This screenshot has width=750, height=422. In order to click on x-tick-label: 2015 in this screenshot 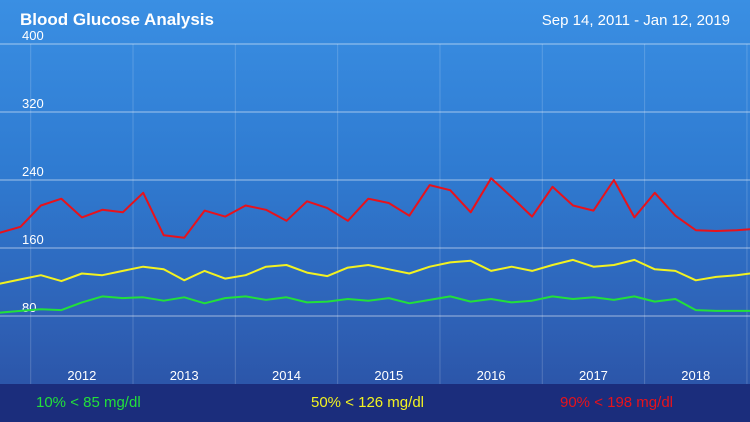, I will do `click(388, 375)`.